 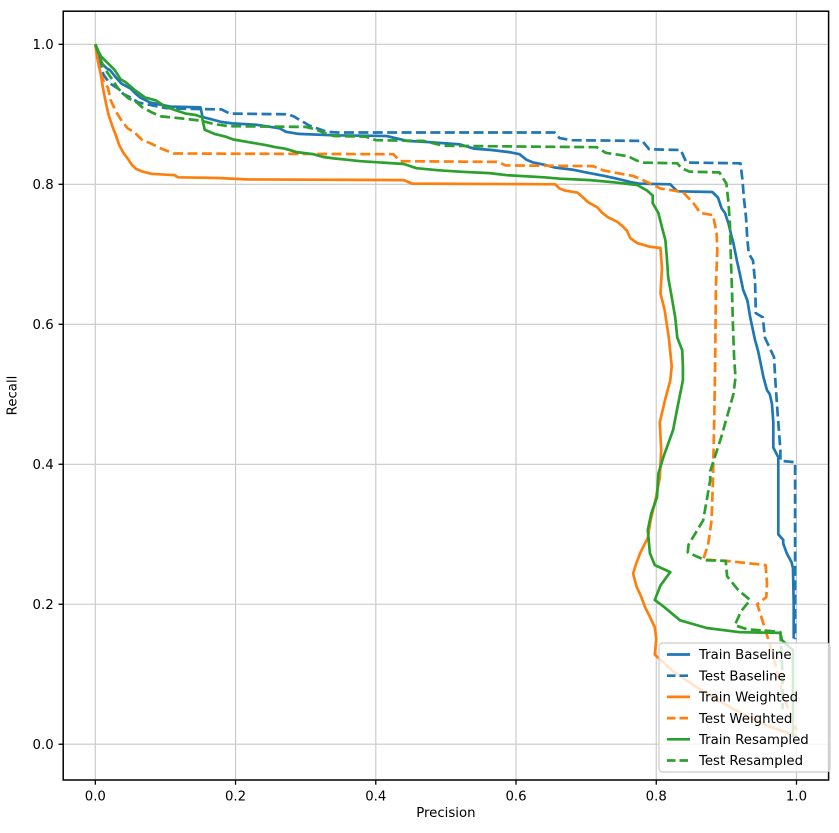 I want to click on x-tick-label: 0.2, so click(x=235, y=797).